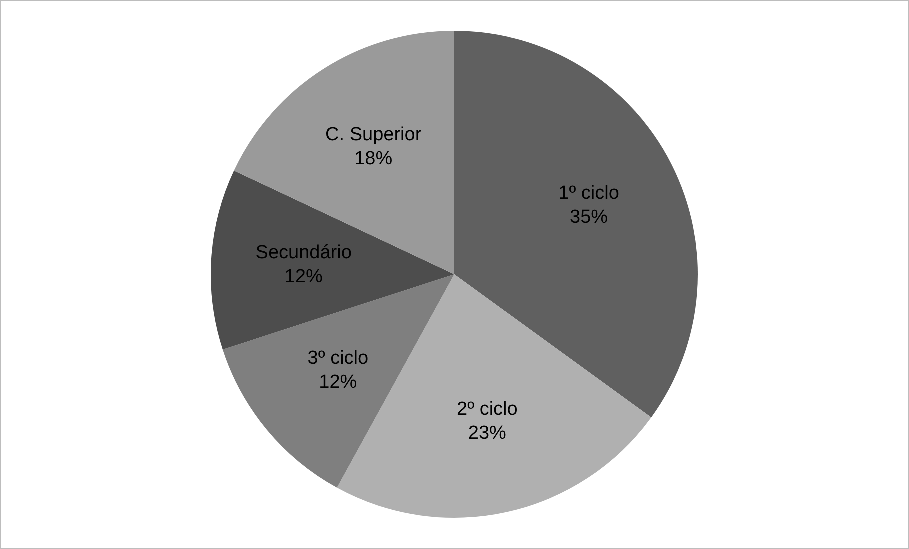 The image size is (909, 549). I want to click on slice-label: 1º ciclo, so click(589, 193).